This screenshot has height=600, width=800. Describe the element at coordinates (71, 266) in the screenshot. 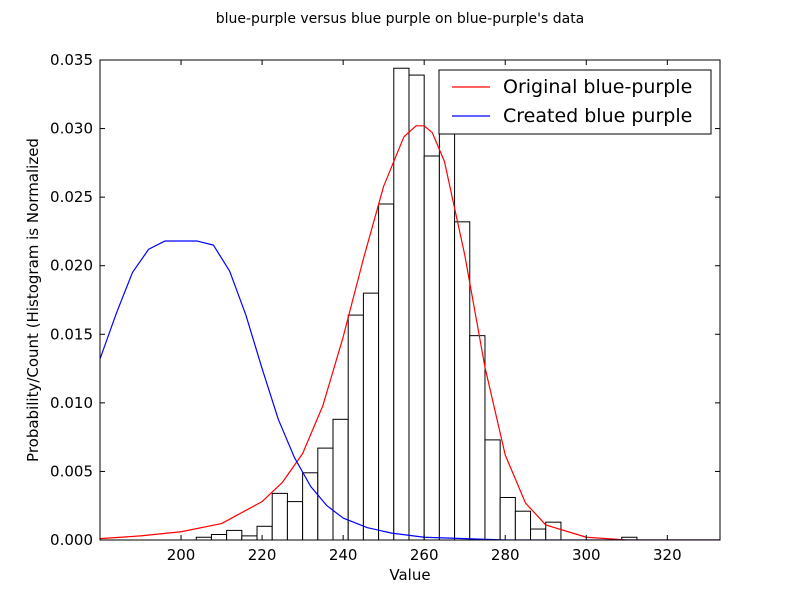

I see `y-tick-label: 0.020` at that location.